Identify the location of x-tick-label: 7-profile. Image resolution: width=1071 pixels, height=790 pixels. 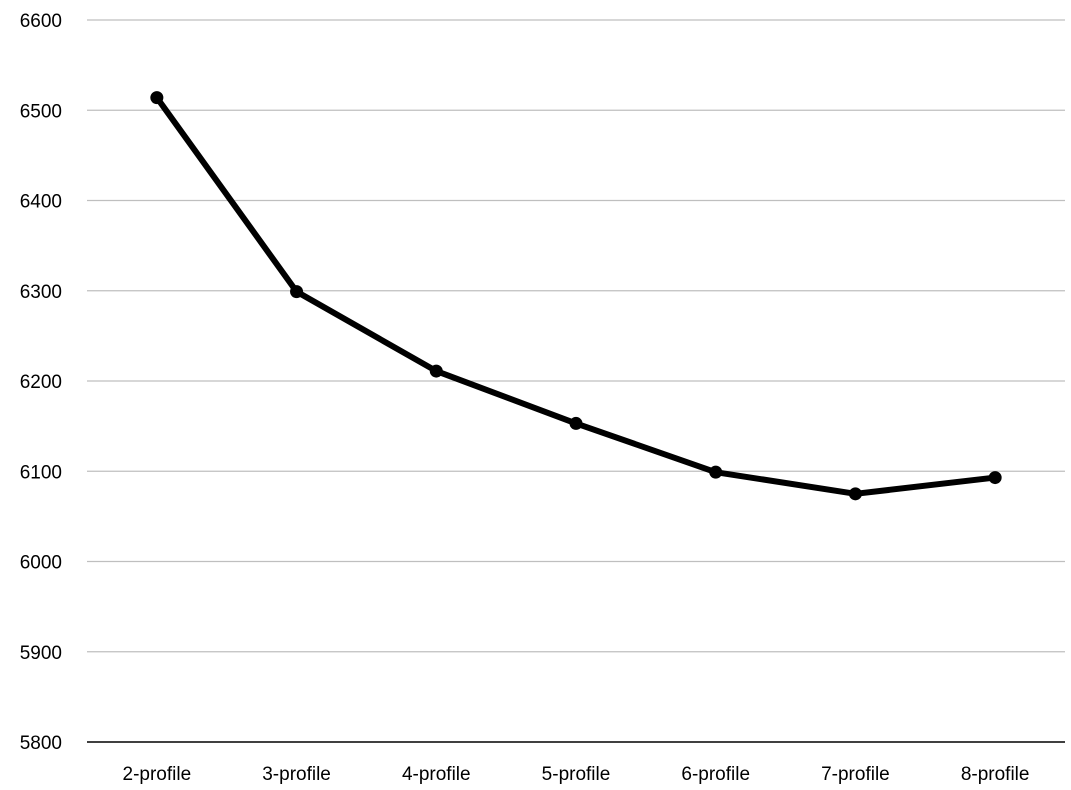
(855, 774).